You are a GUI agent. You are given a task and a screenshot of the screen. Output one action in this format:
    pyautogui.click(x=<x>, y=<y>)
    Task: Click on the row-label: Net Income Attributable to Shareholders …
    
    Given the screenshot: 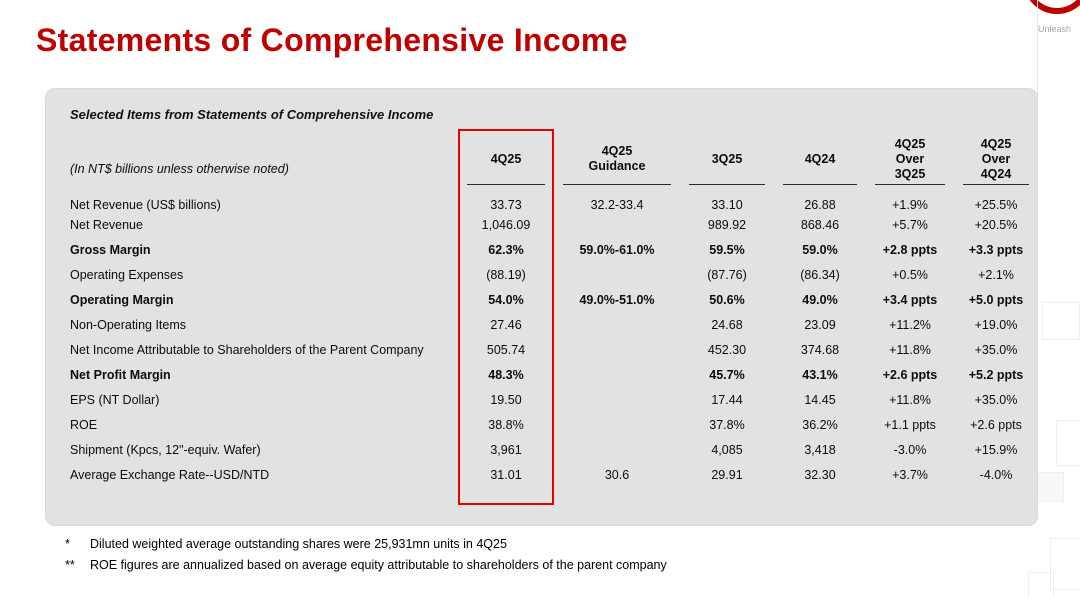 What is the action you would take?
    pyautogui.click(x=247, y=349)
    